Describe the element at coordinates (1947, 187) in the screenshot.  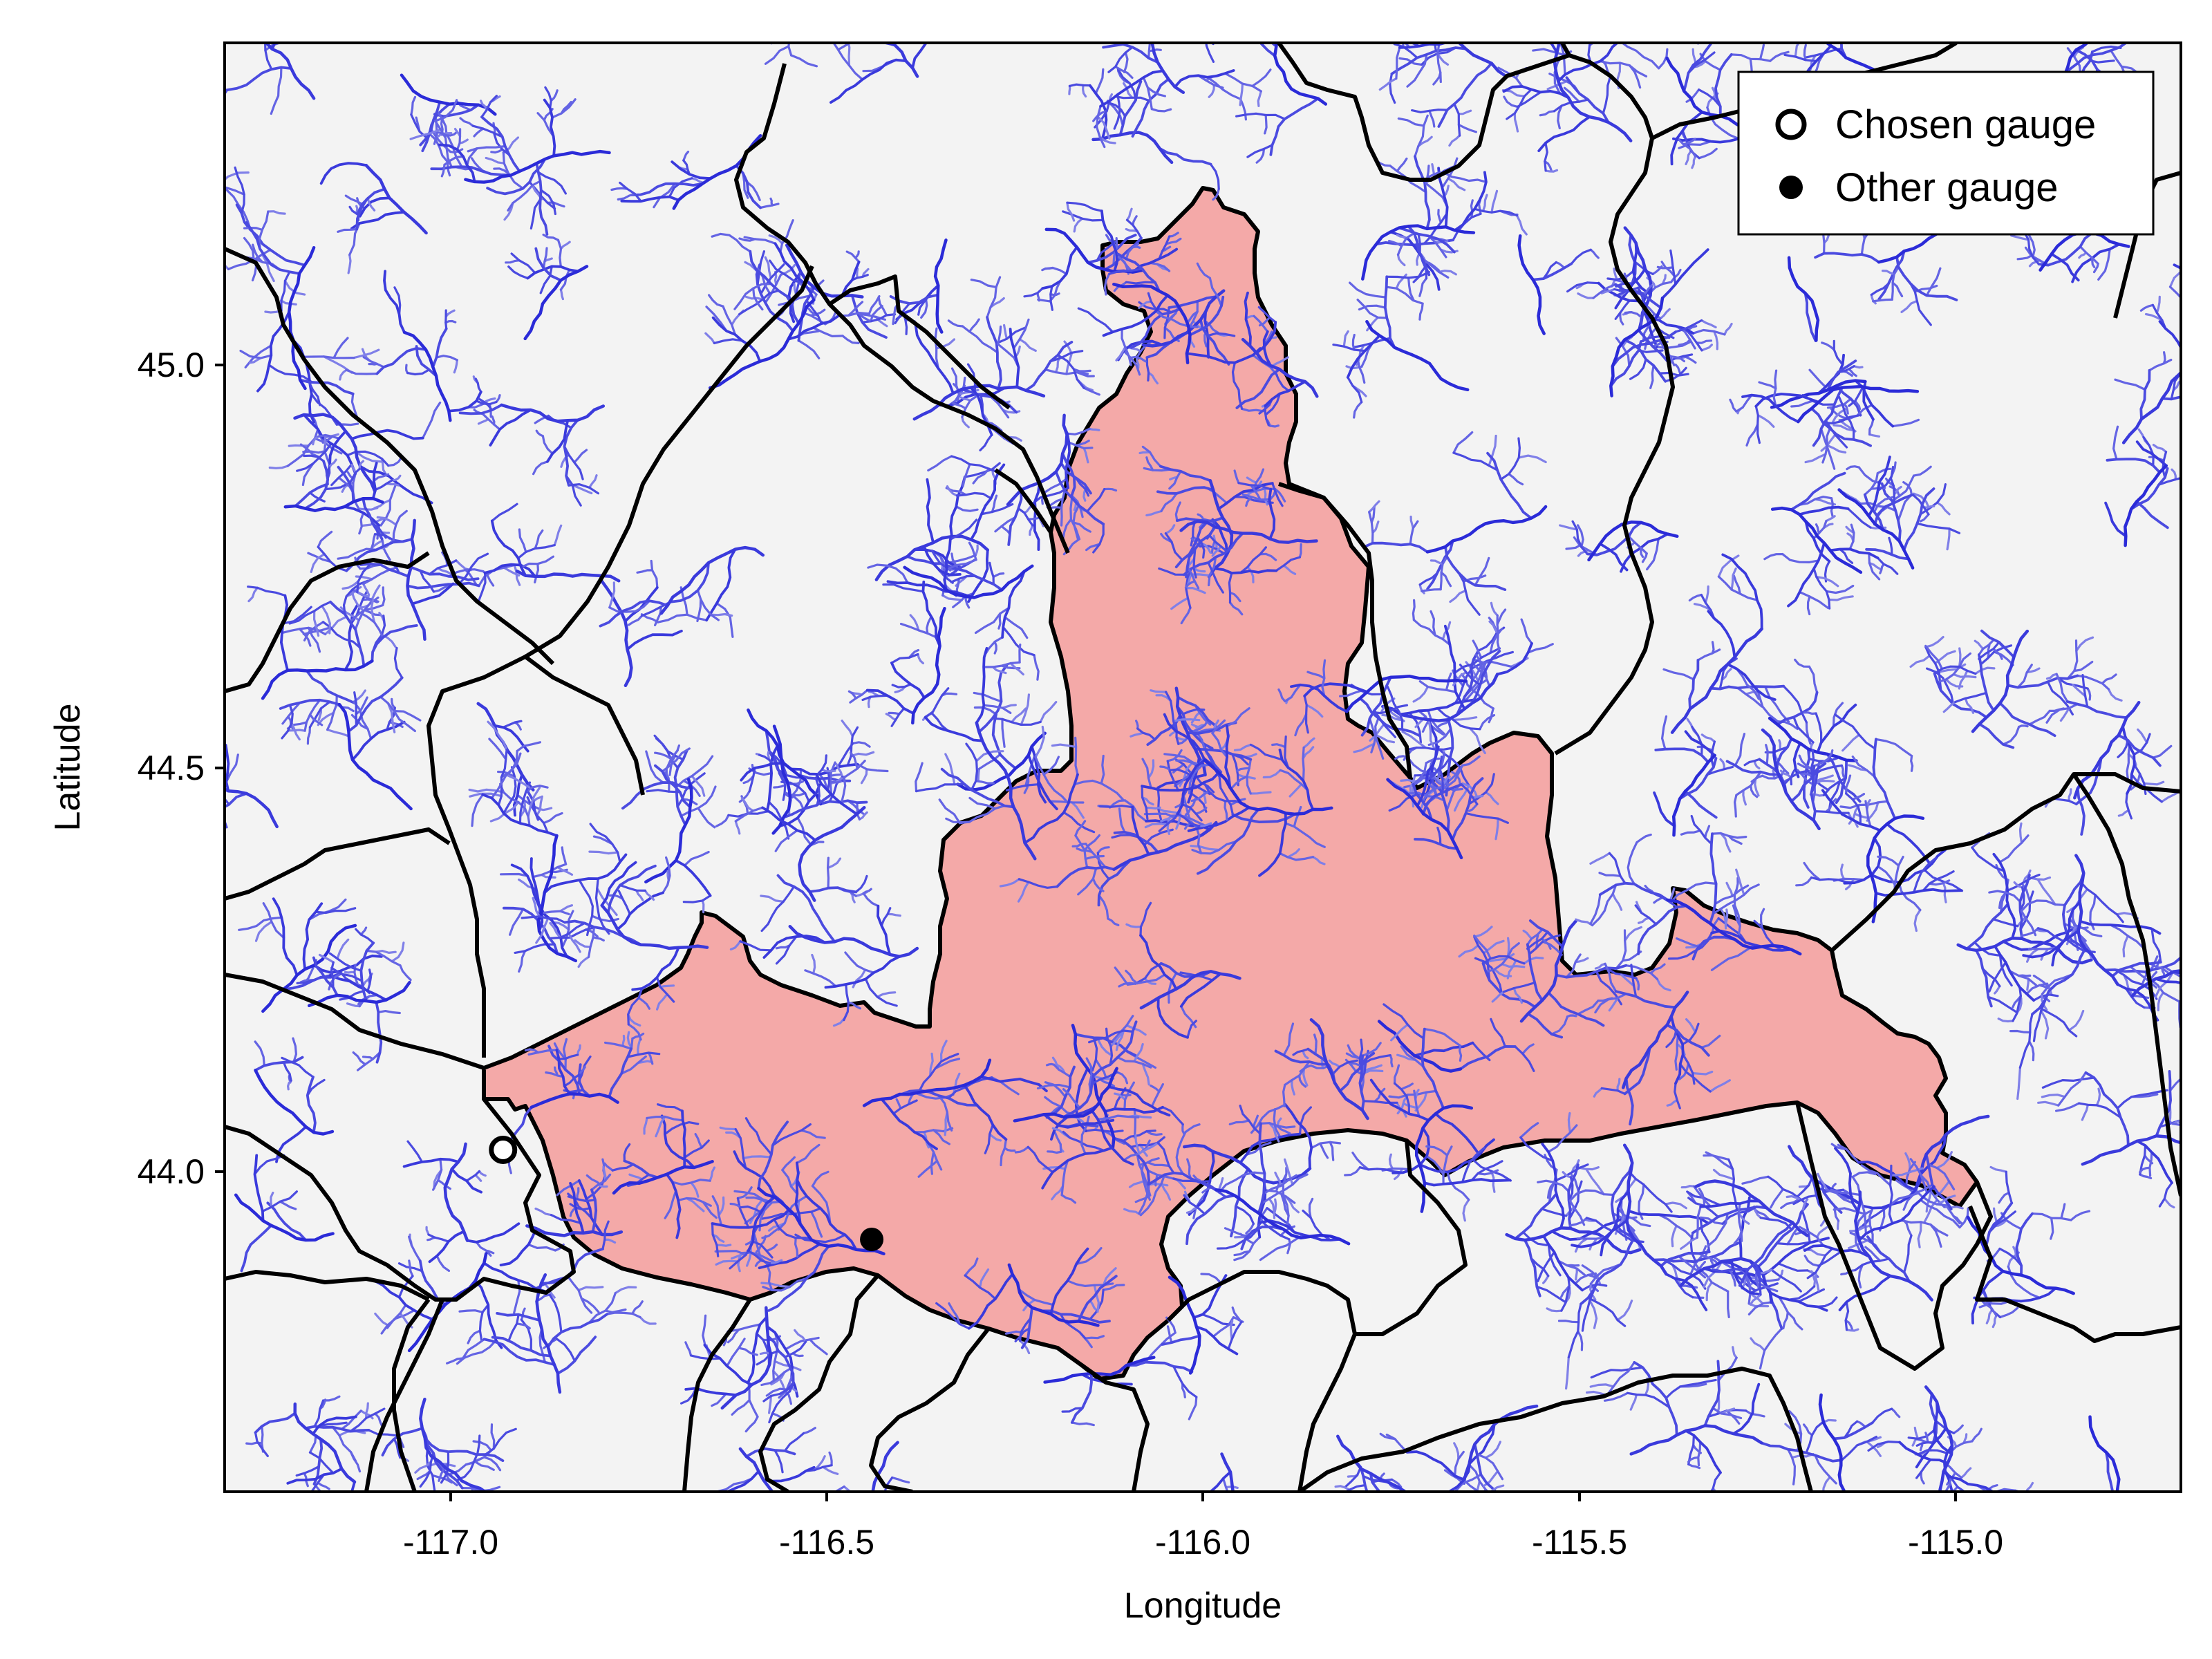
I see `legend-other-gauge-label: Other gauge` at that location.